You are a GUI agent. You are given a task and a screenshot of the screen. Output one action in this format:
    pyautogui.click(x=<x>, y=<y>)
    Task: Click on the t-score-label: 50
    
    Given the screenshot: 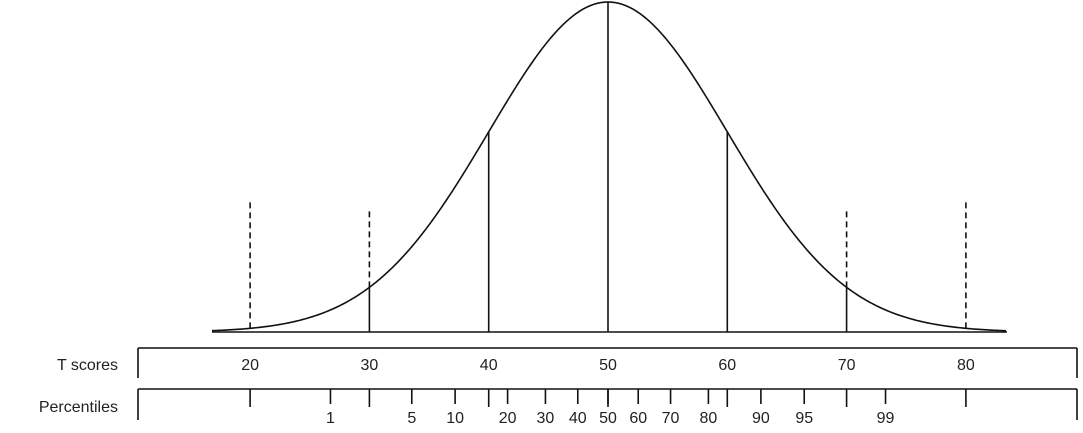 What is the action you would take?
    pyautogui.click(x=608, y=365)
    